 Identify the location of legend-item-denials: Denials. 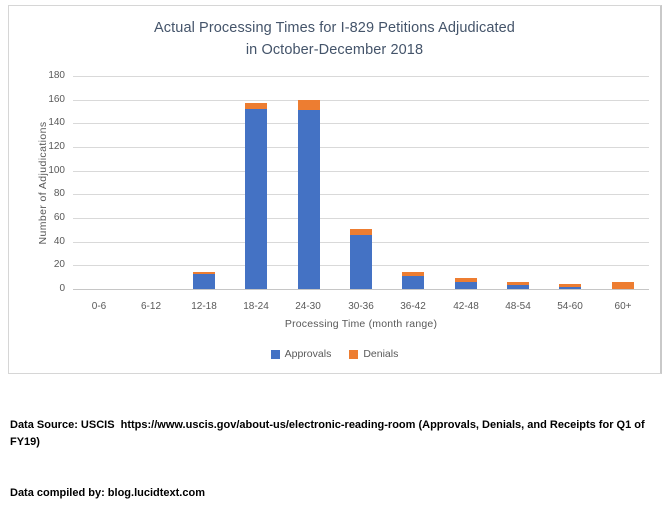
(373, 354).